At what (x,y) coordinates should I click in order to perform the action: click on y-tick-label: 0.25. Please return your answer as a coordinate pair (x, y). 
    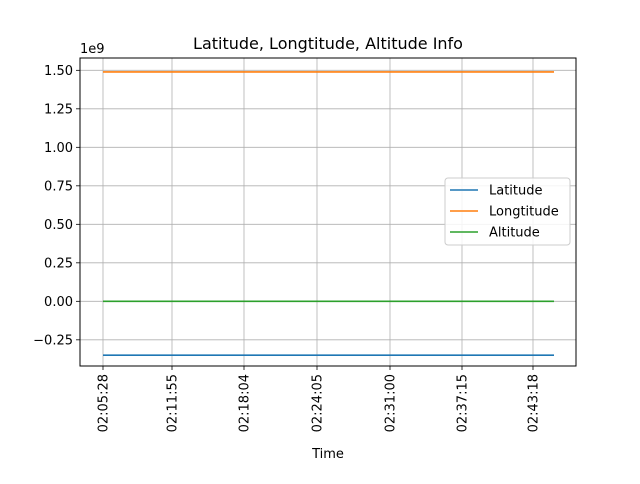
    Looking at the image, I should click on (58, 263).